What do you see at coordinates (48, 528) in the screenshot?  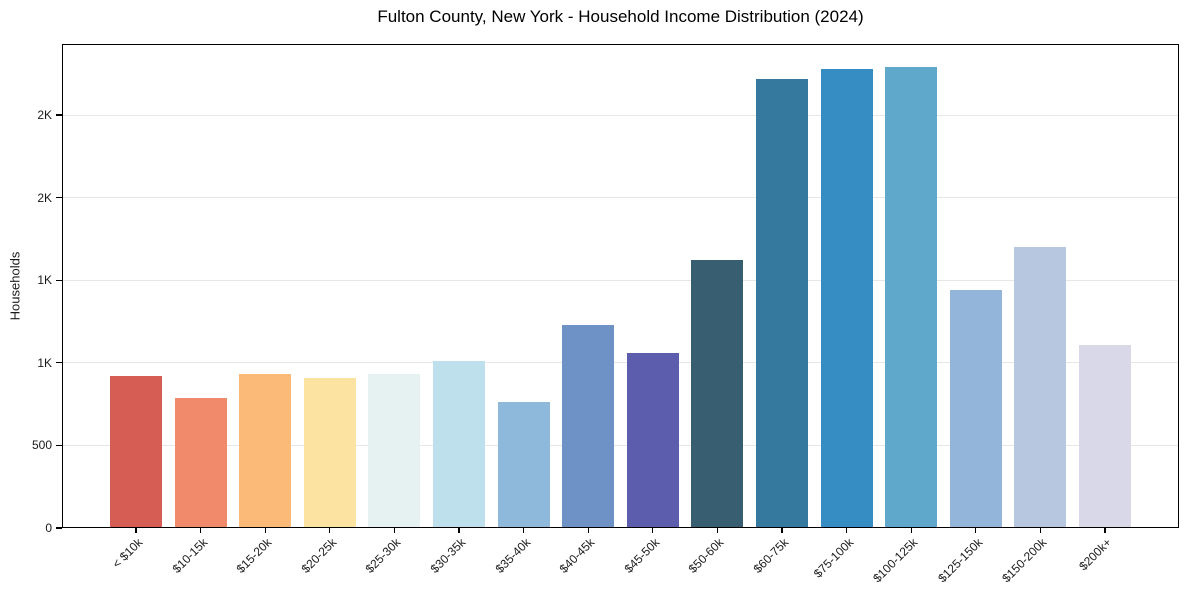 I see `y-tick-label: 0` at bounding box center [48, 528].